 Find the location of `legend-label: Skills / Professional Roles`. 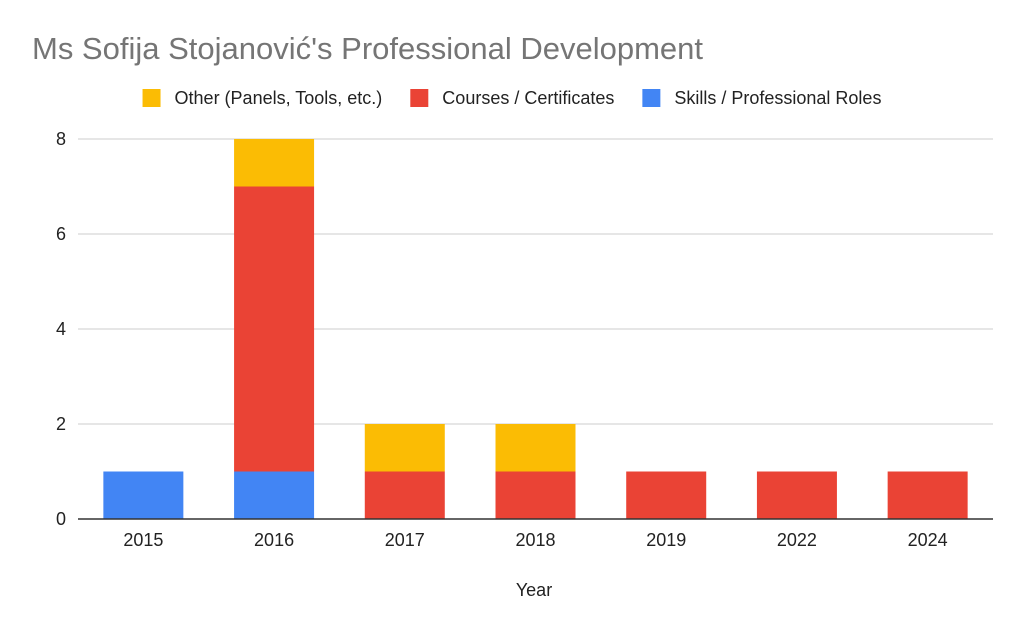

legend-label: Skills / Professional Roles is located at coordinates (777, 98).